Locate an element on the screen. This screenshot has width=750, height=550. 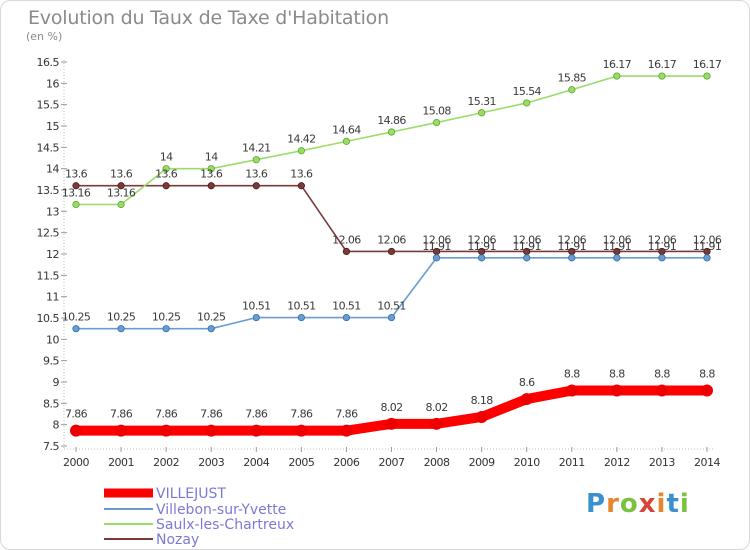
x-tick-label: 2000 is located at coordinates (76, 462).